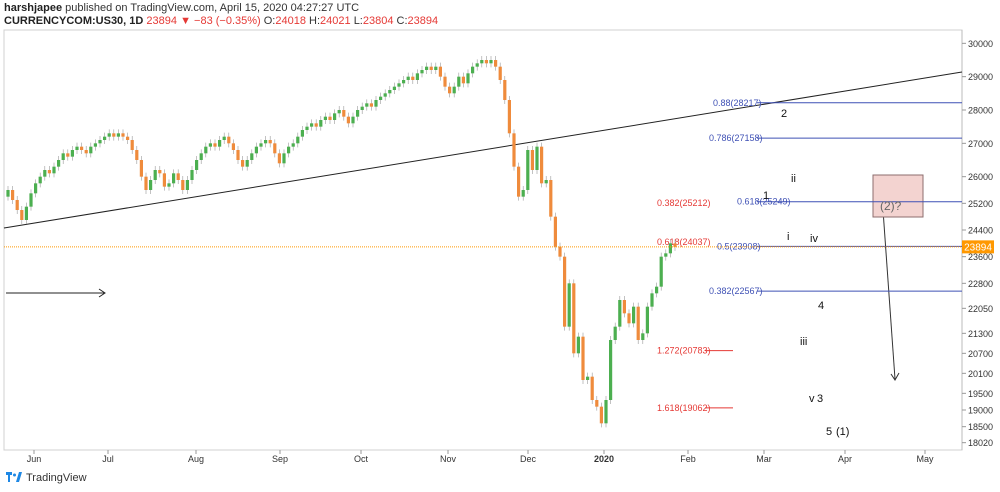  Describe the element at coordinates (977, 257) in the screenshot. I see `y-tick: 23600` at that location.